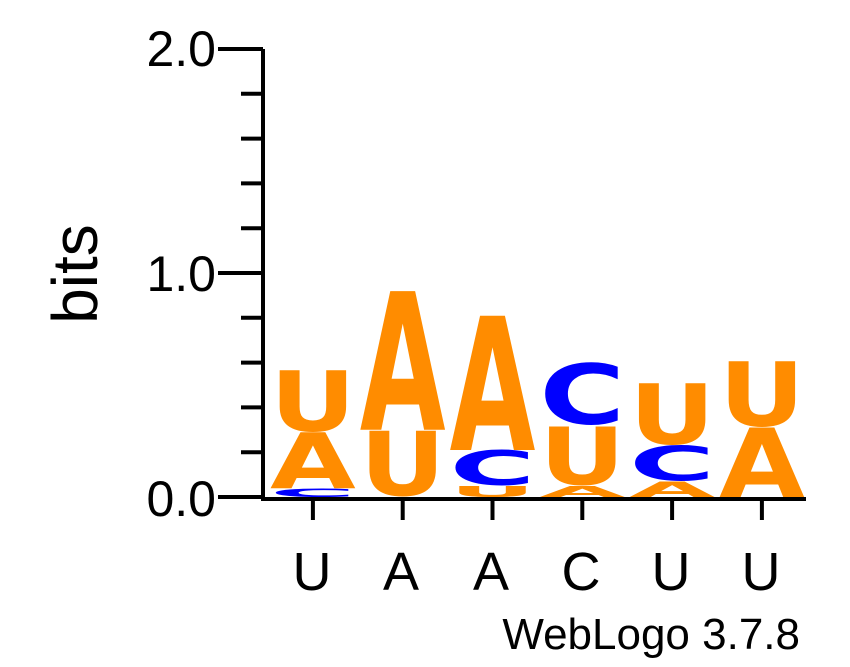 This screenshot has width=850, height=667. I want to click on logo-letter-pos4-U: U, so click(582, 457).